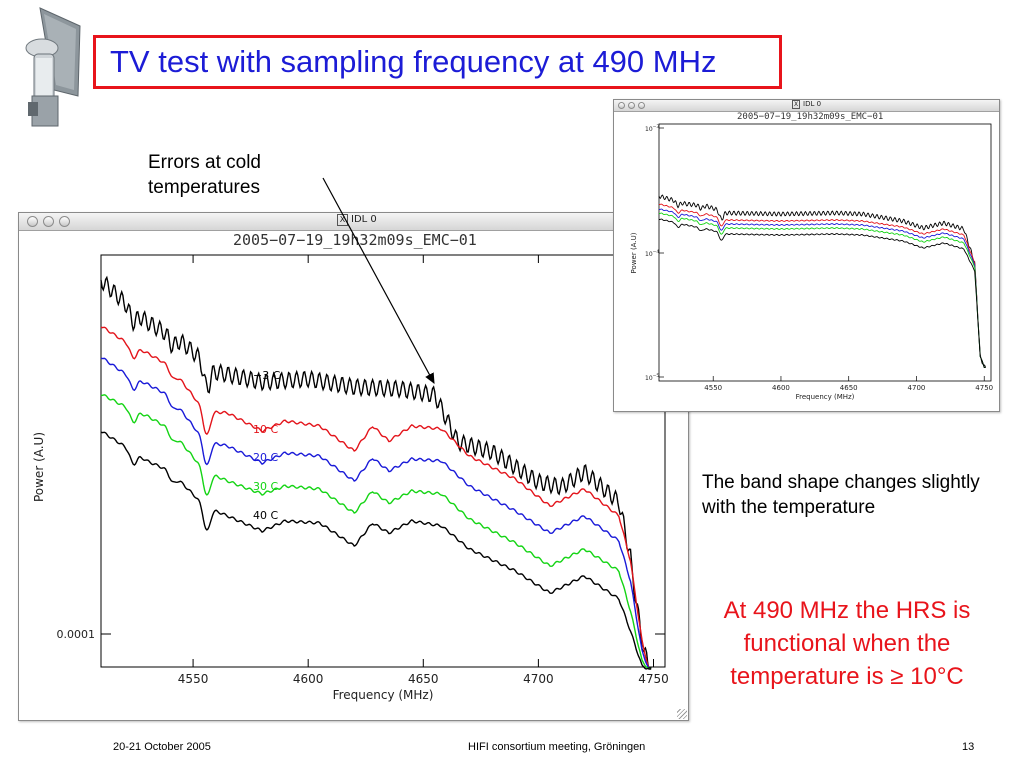  What do you see at coordinates (265, 515) in the screenshot?
I see `series-label: 40 C` at bounding box center [265, 515].